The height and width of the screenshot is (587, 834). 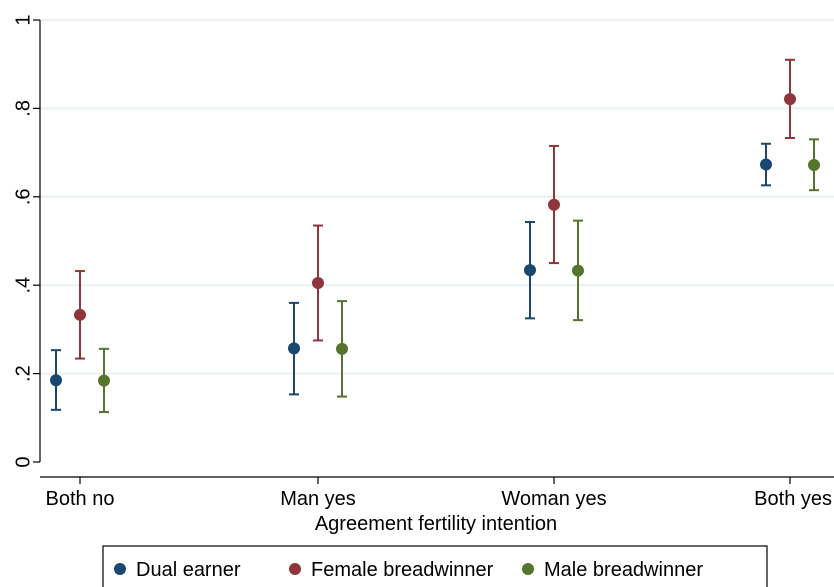 What do you see at coordinates (318, 499) in the screenshot?
I see `x-tick-label: Man yes` at bounding box center [318, 499].